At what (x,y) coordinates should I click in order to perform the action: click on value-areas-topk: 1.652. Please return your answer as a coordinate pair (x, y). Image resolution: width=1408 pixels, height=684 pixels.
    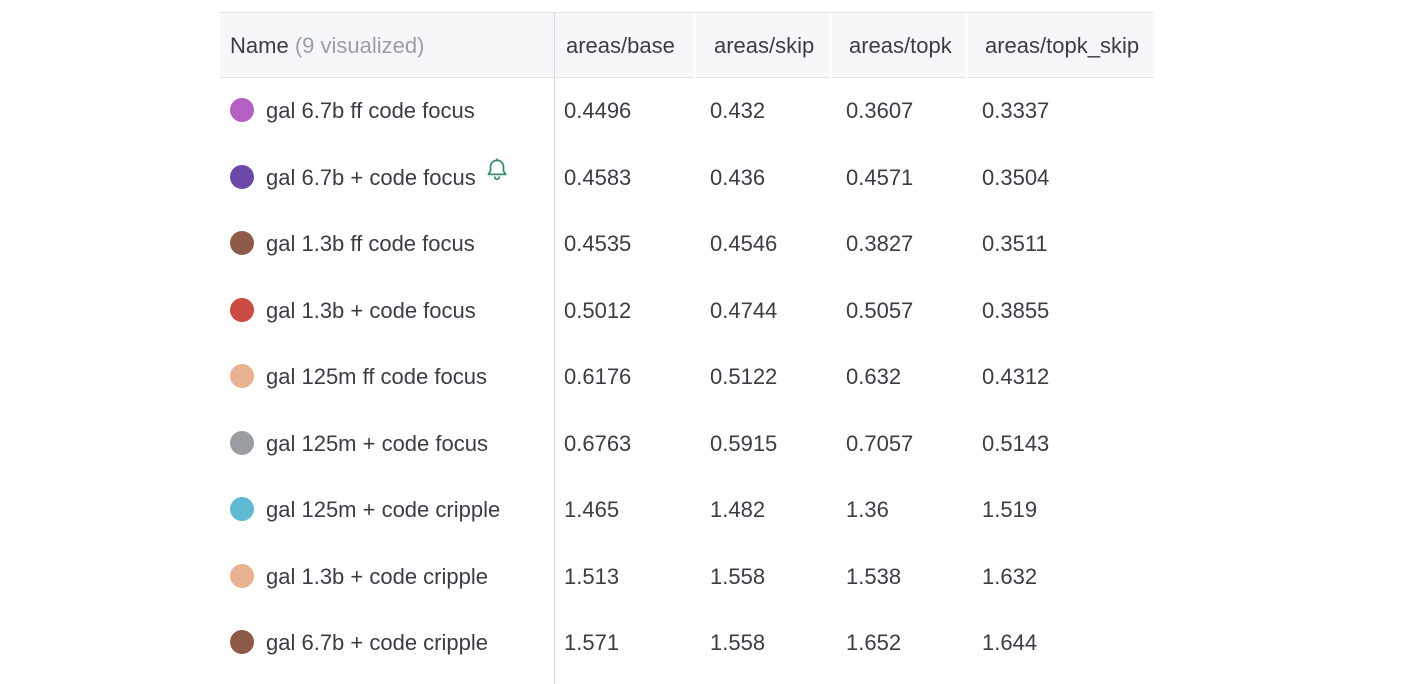
    Looking at the image, I should click on (874, 642).